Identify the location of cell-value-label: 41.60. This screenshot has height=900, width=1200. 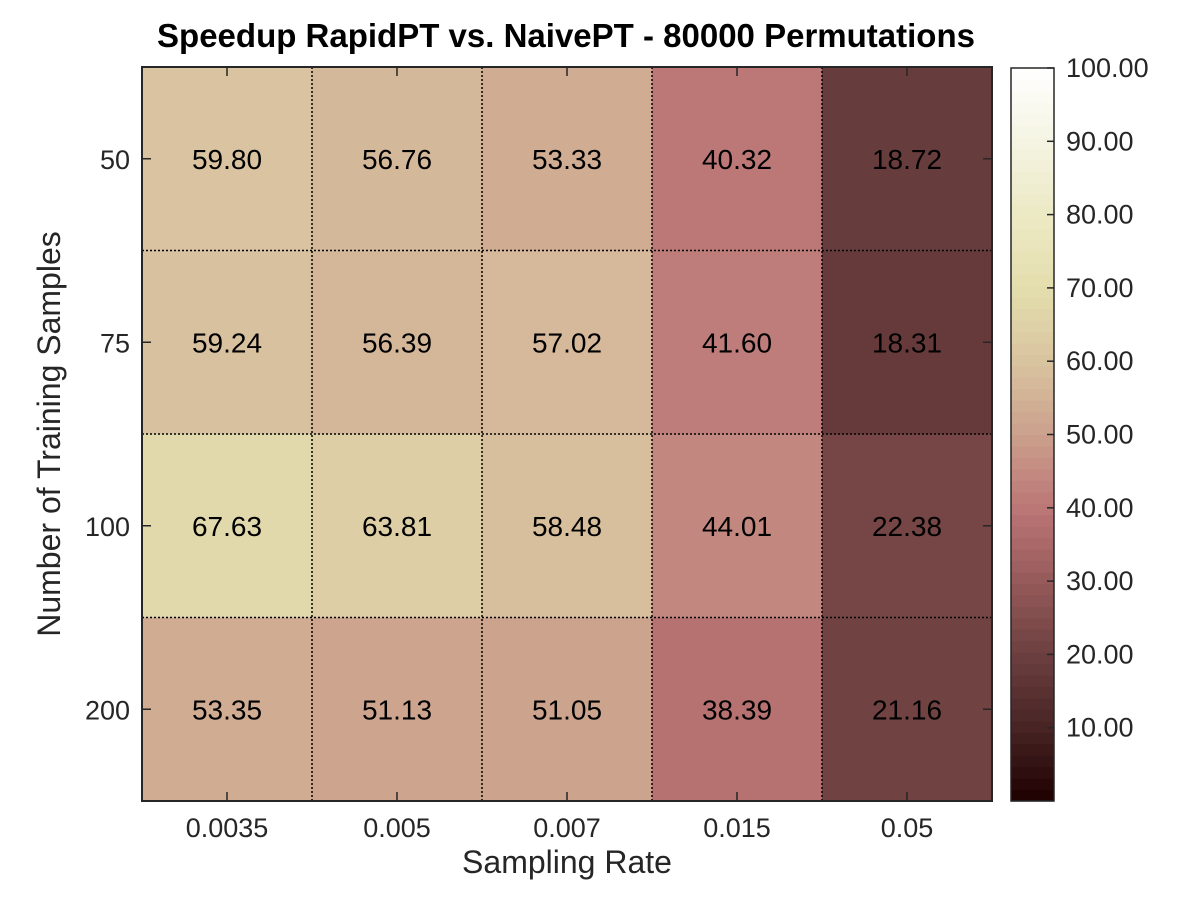
(737, 342).